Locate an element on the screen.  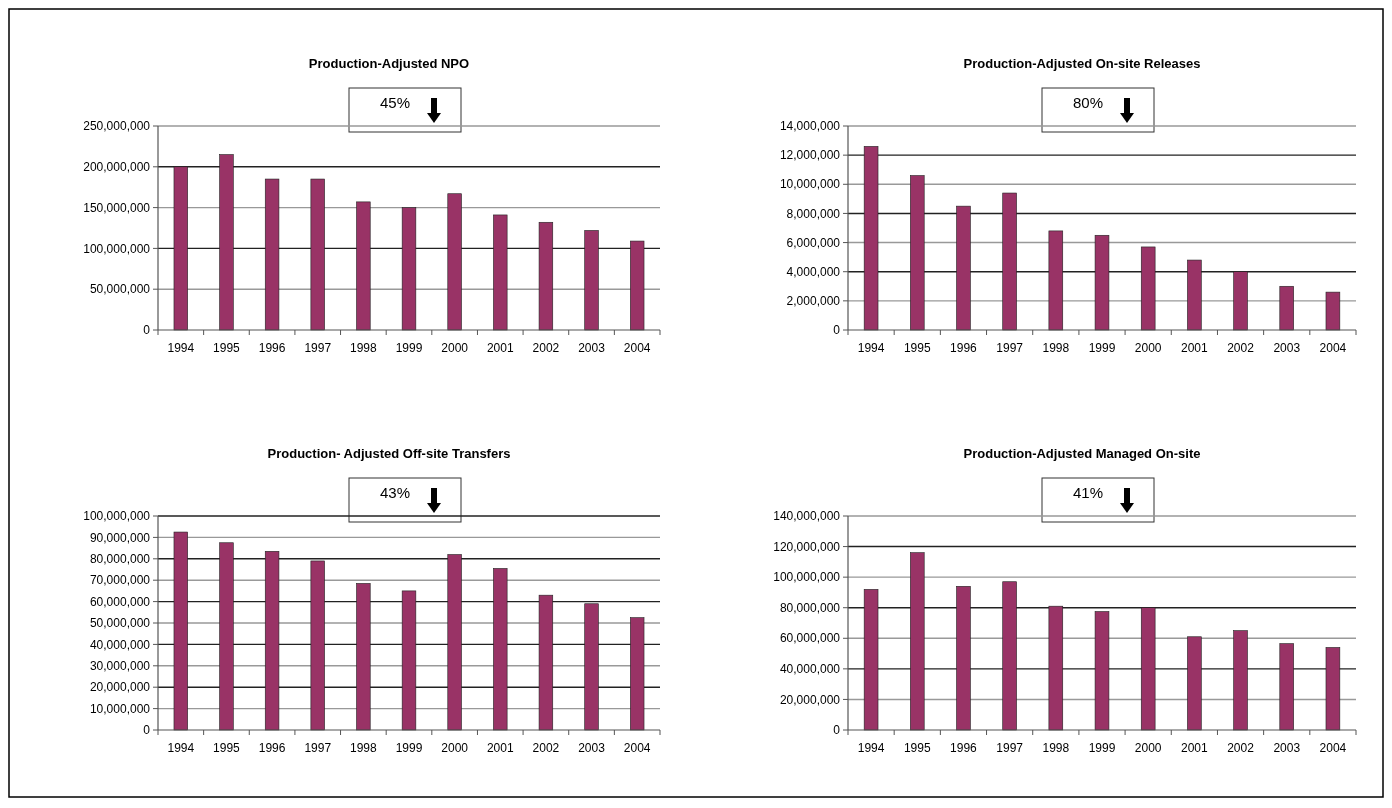
y-tick-label: 6,000,000 is located at coordinates (813, 242).